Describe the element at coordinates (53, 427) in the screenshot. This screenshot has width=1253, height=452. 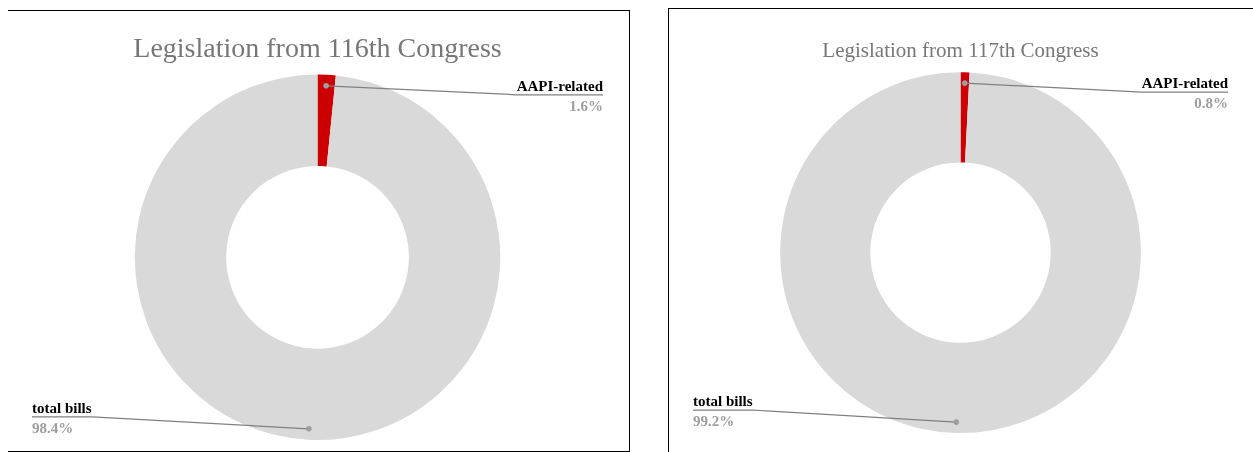
I see `data-label: 98.4%` at that location.